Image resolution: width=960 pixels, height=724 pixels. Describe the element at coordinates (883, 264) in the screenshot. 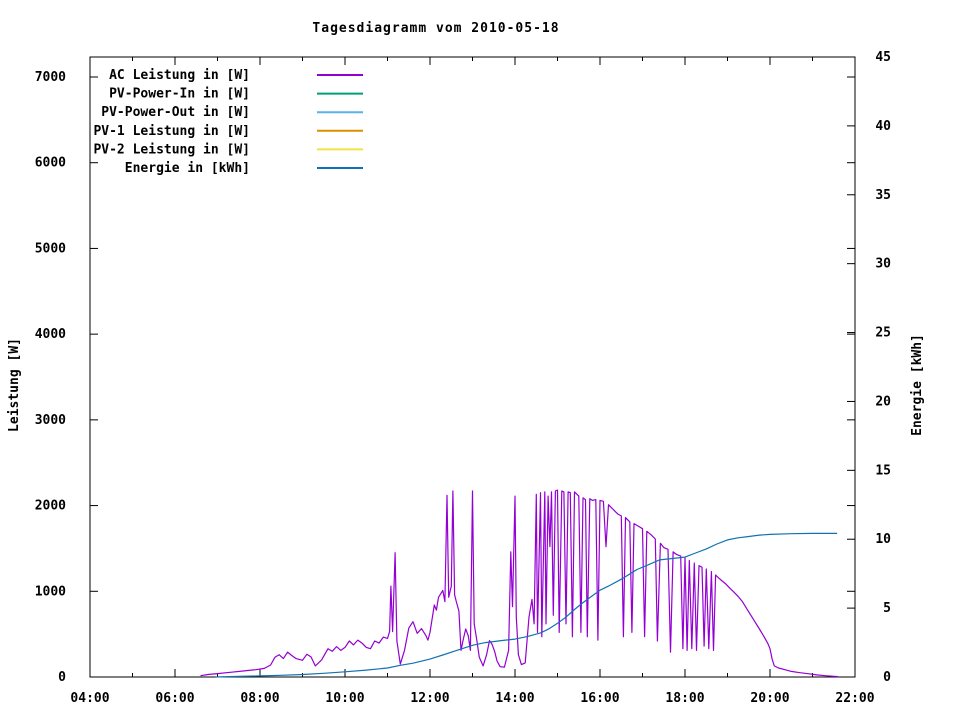

I see `y2-tick-label: 30` at that location.